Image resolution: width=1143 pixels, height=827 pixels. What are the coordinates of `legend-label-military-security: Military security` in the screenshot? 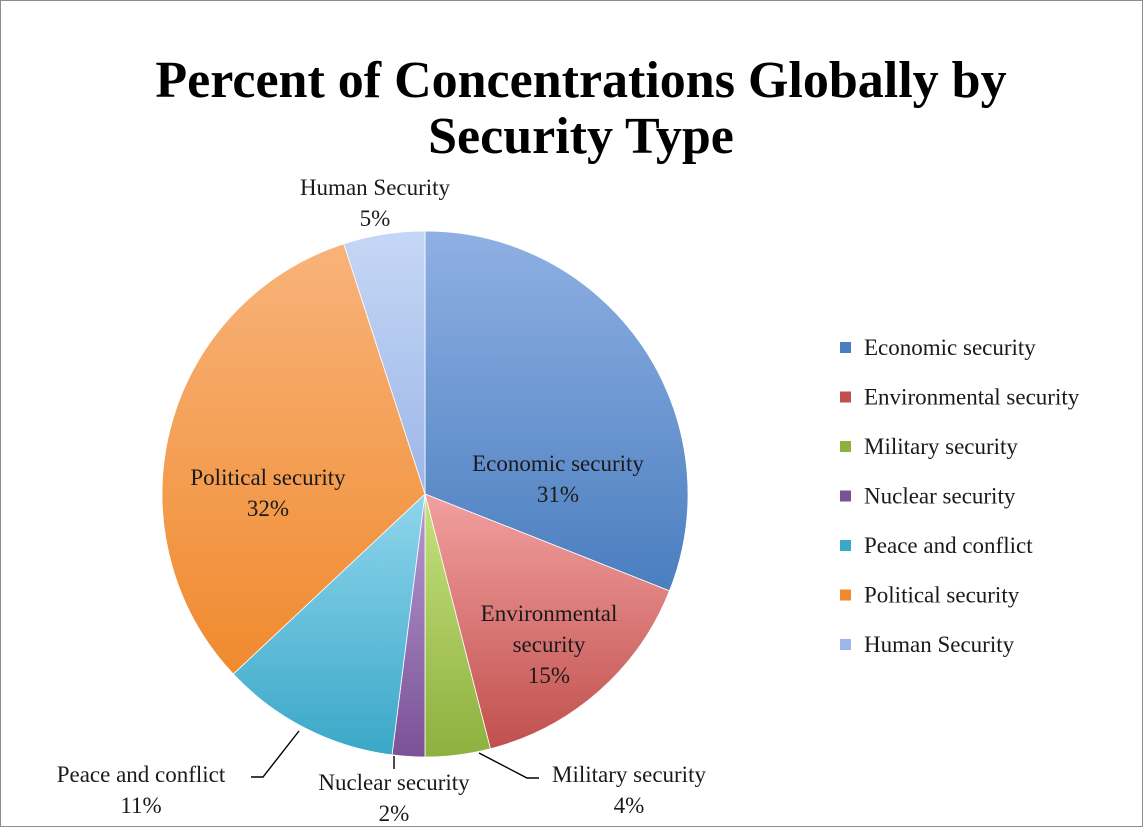 It's located at (941, 446).